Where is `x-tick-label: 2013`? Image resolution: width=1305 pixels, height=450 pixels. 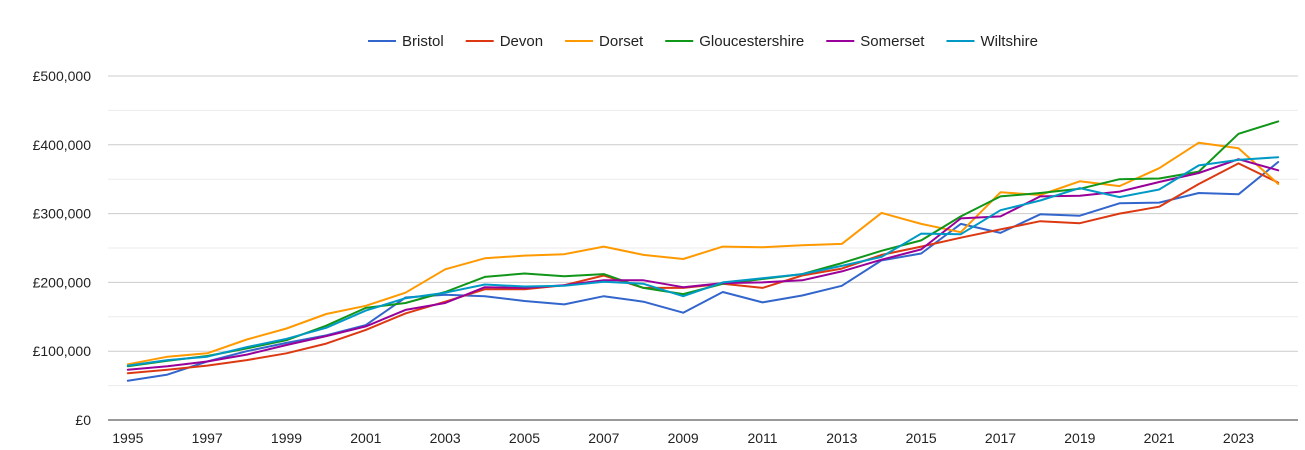
x-tick-label: 2013 is located at coordinates (841, 438).